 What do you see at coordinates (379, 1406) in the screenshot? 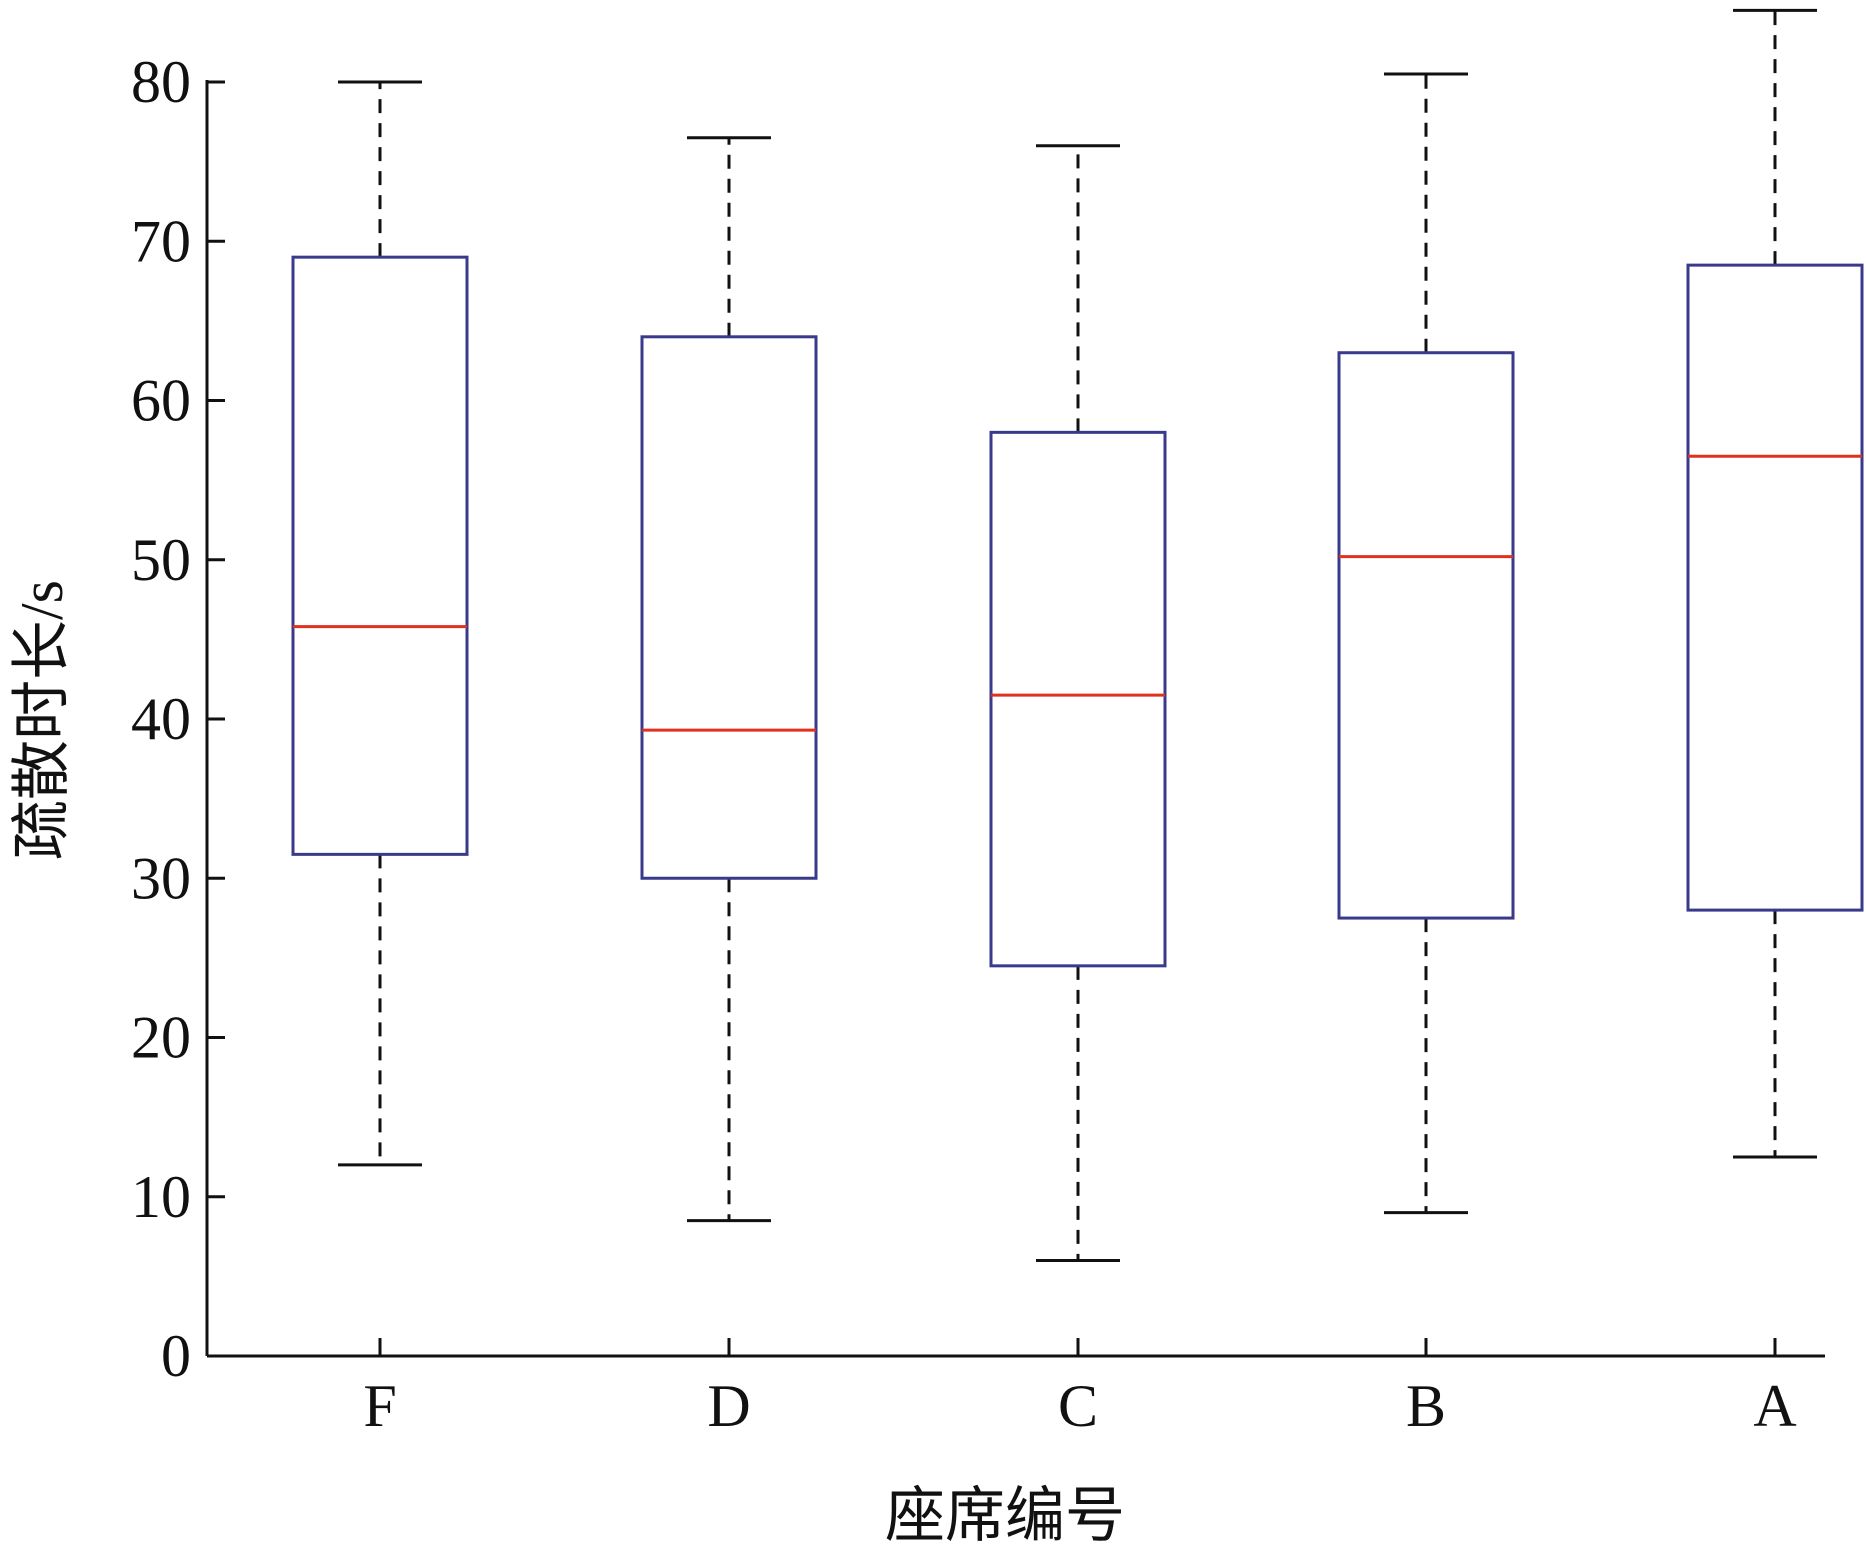
I see `x-tick-label: F` at bounding box center [379, 1406].